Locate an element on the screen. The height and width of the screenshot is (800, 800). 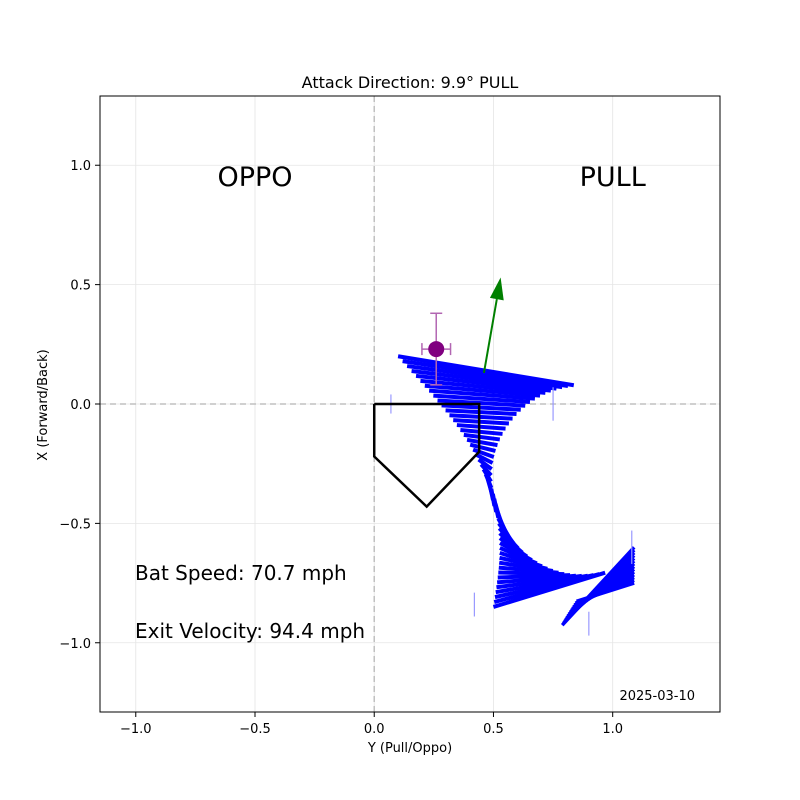
y-tick-label: 0.5 is located at coordinates (80, 286).